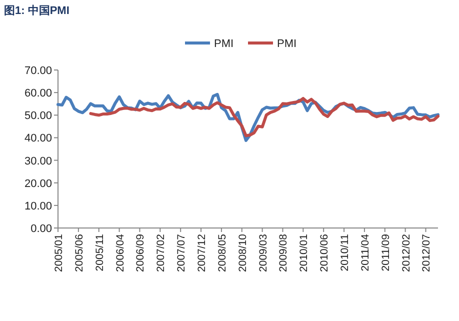 The width and height of the screenshot is (459, 321). I want to click on x-tick-label: 2010/11, so click(345, 253).